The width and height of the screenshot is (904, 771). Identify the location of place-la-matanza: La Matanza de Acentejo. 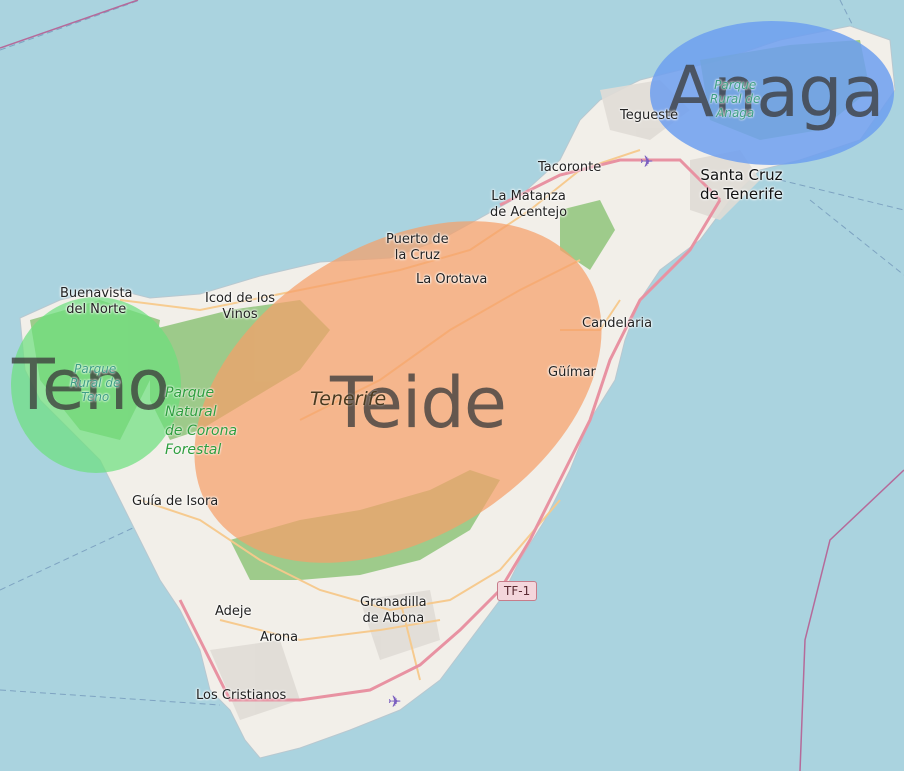
(529, 204).